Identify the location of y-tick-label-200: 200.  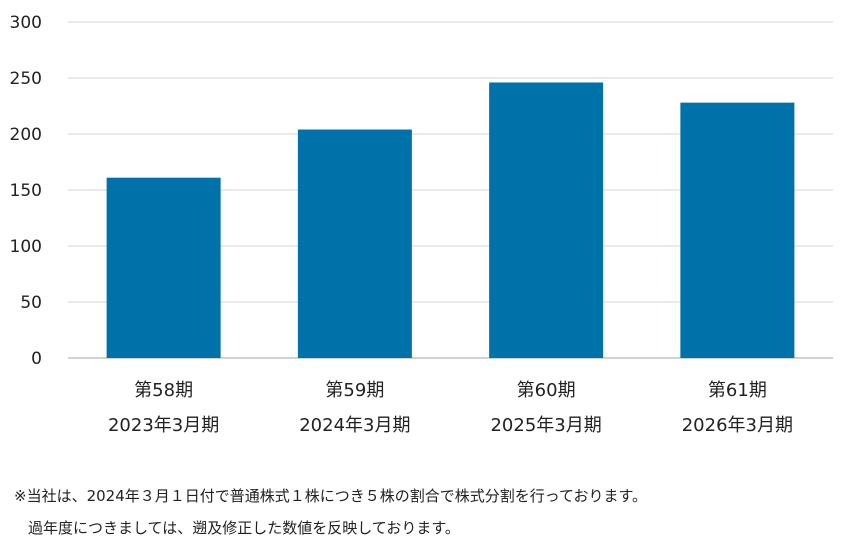
(26, 135).